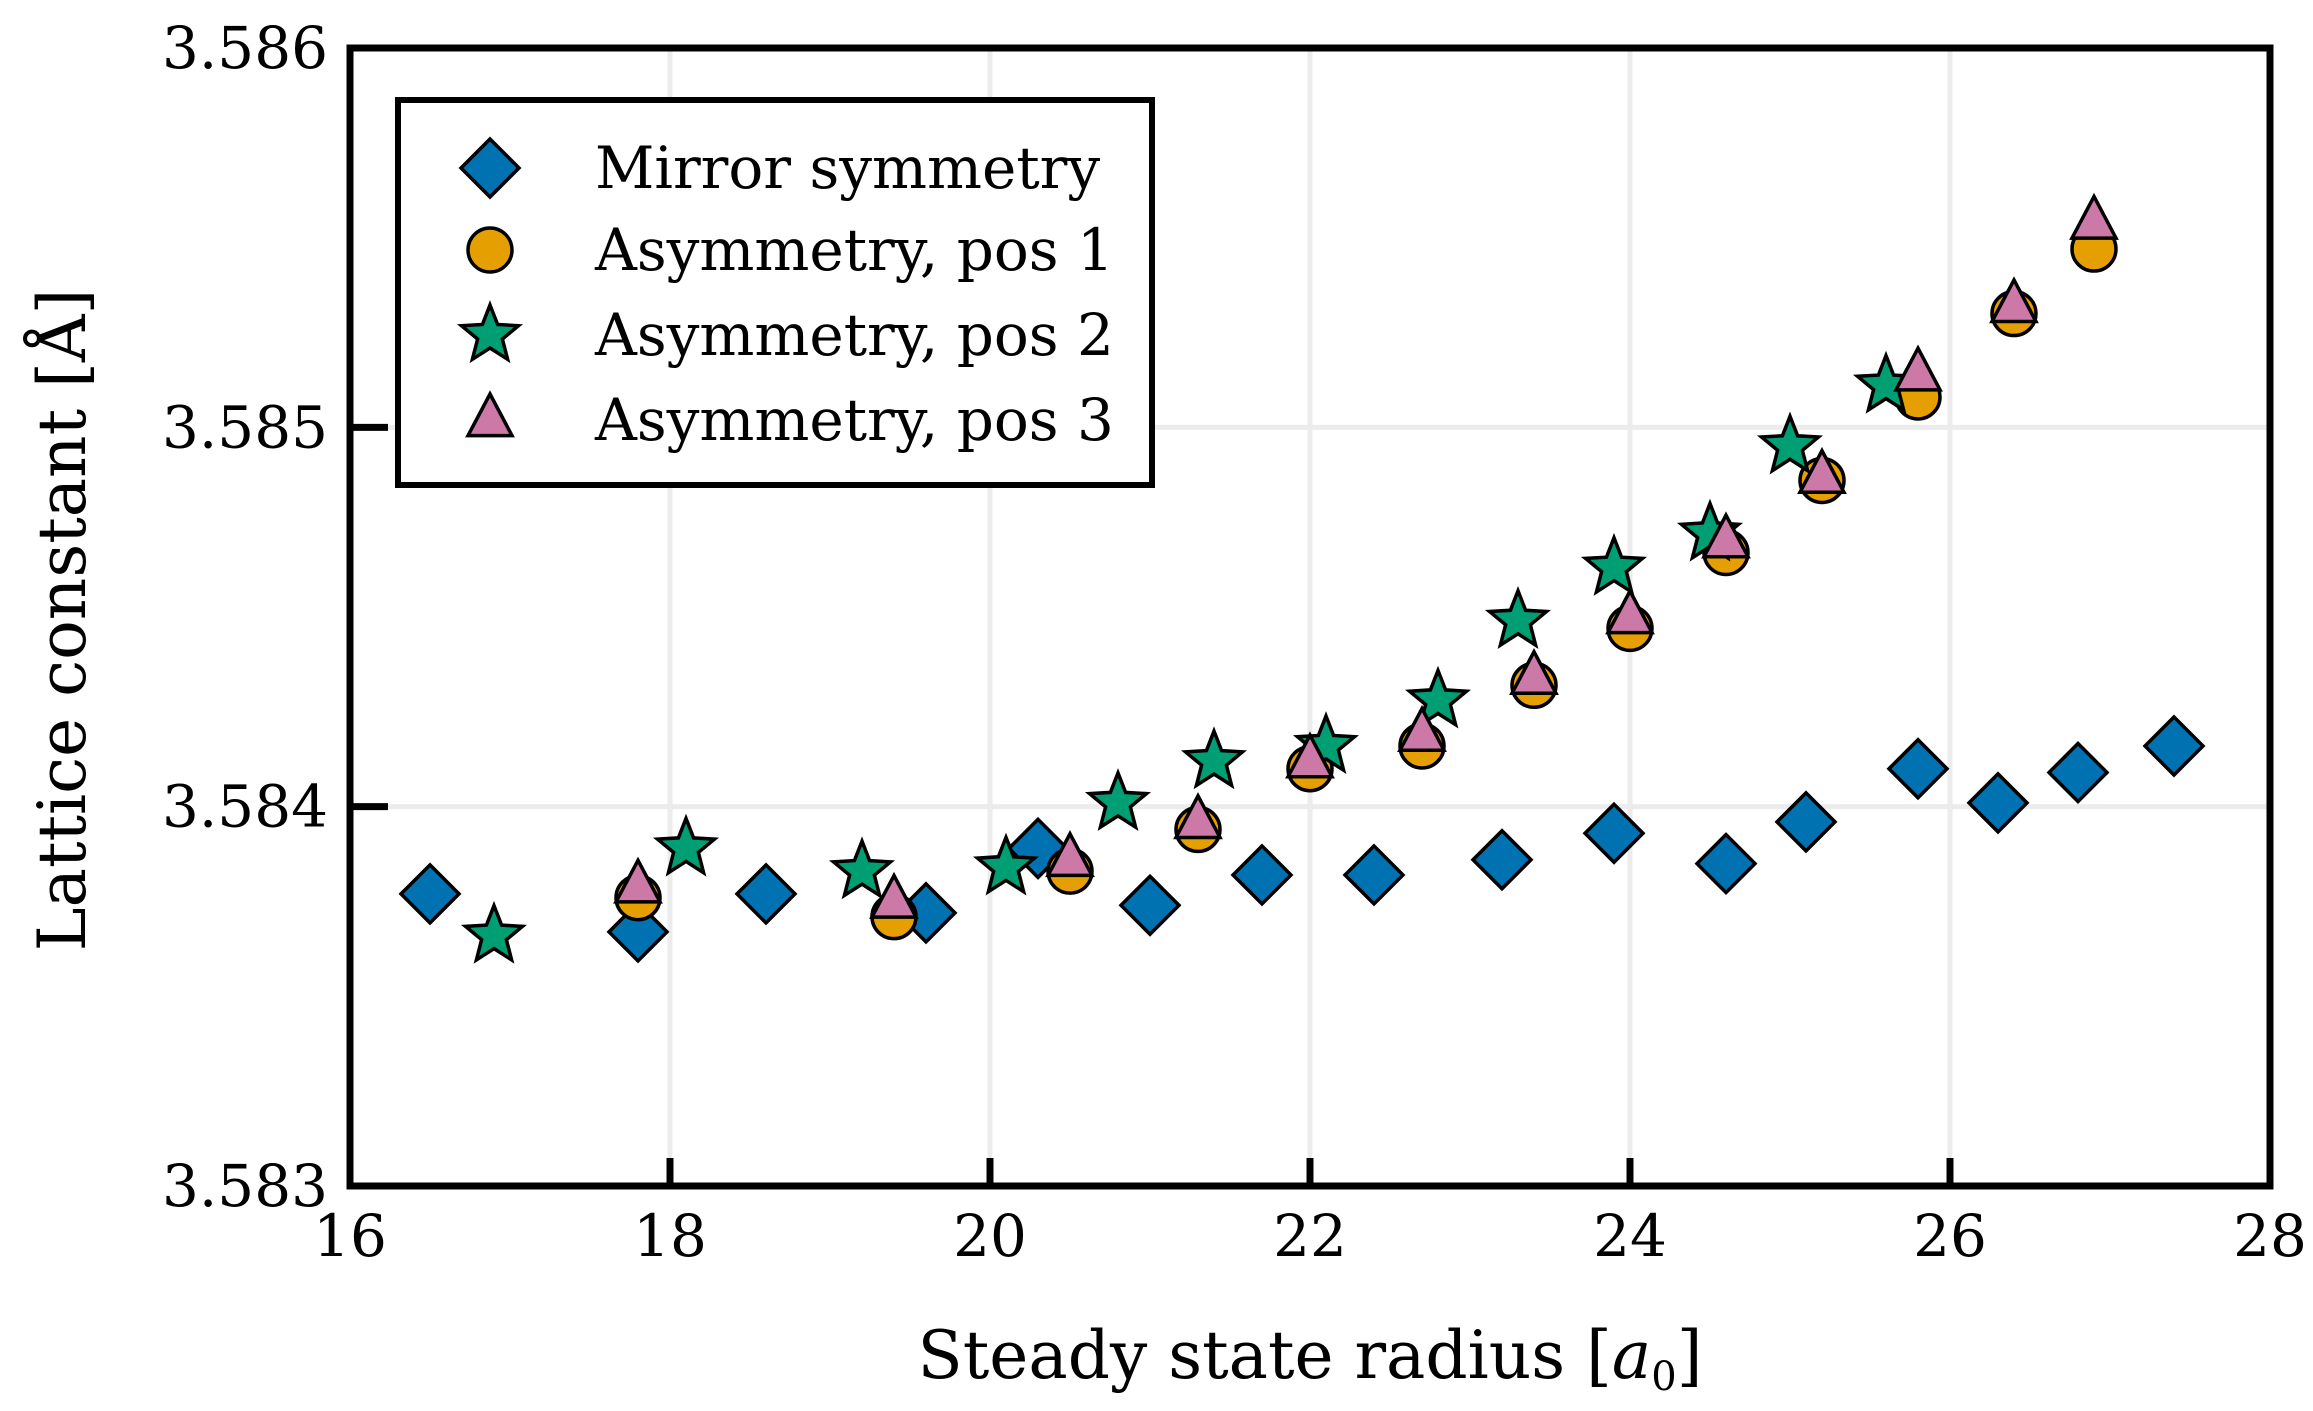  I want to click on x-axis-label: Steady state radius [a0], so click(1310, 1358).